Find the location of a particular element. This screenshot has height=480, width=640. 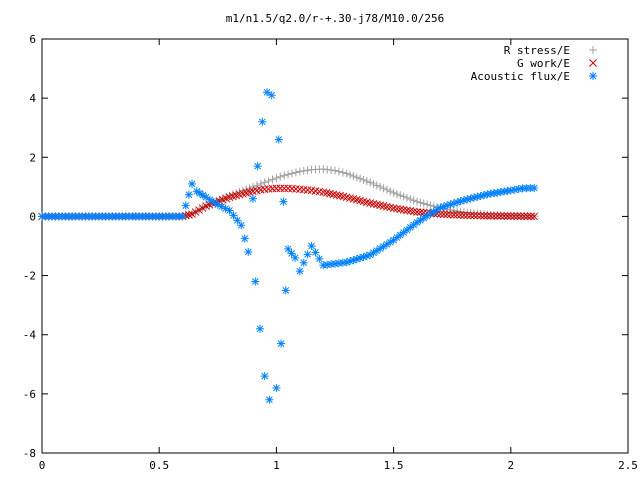

x-tick-label: 2.5 is located at coordinates (628, 465).